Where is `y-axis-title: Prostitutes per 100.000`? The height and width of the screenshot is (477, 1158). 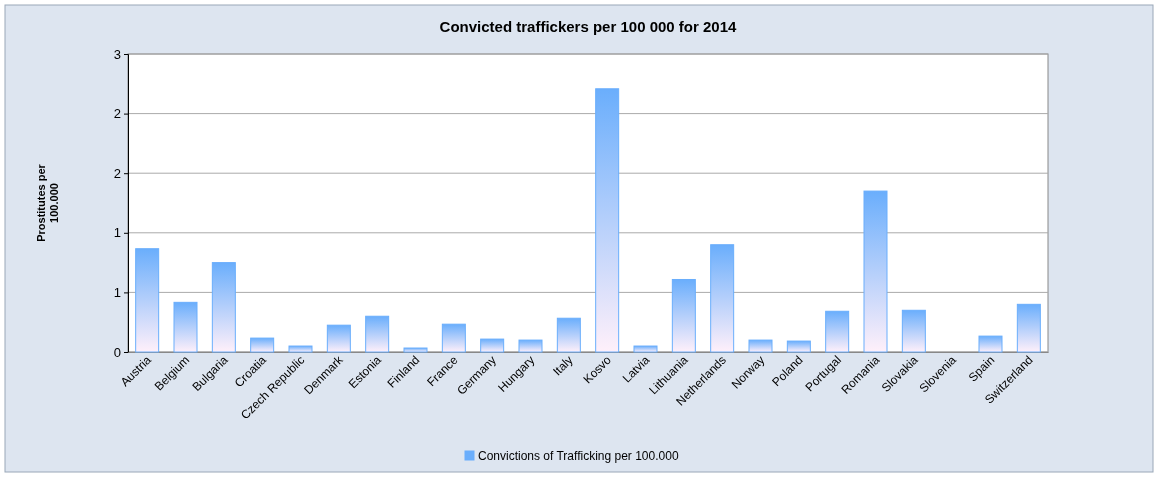
y-axis-title: Prostitutes per 100.000 is located at coordinates (48, 202).